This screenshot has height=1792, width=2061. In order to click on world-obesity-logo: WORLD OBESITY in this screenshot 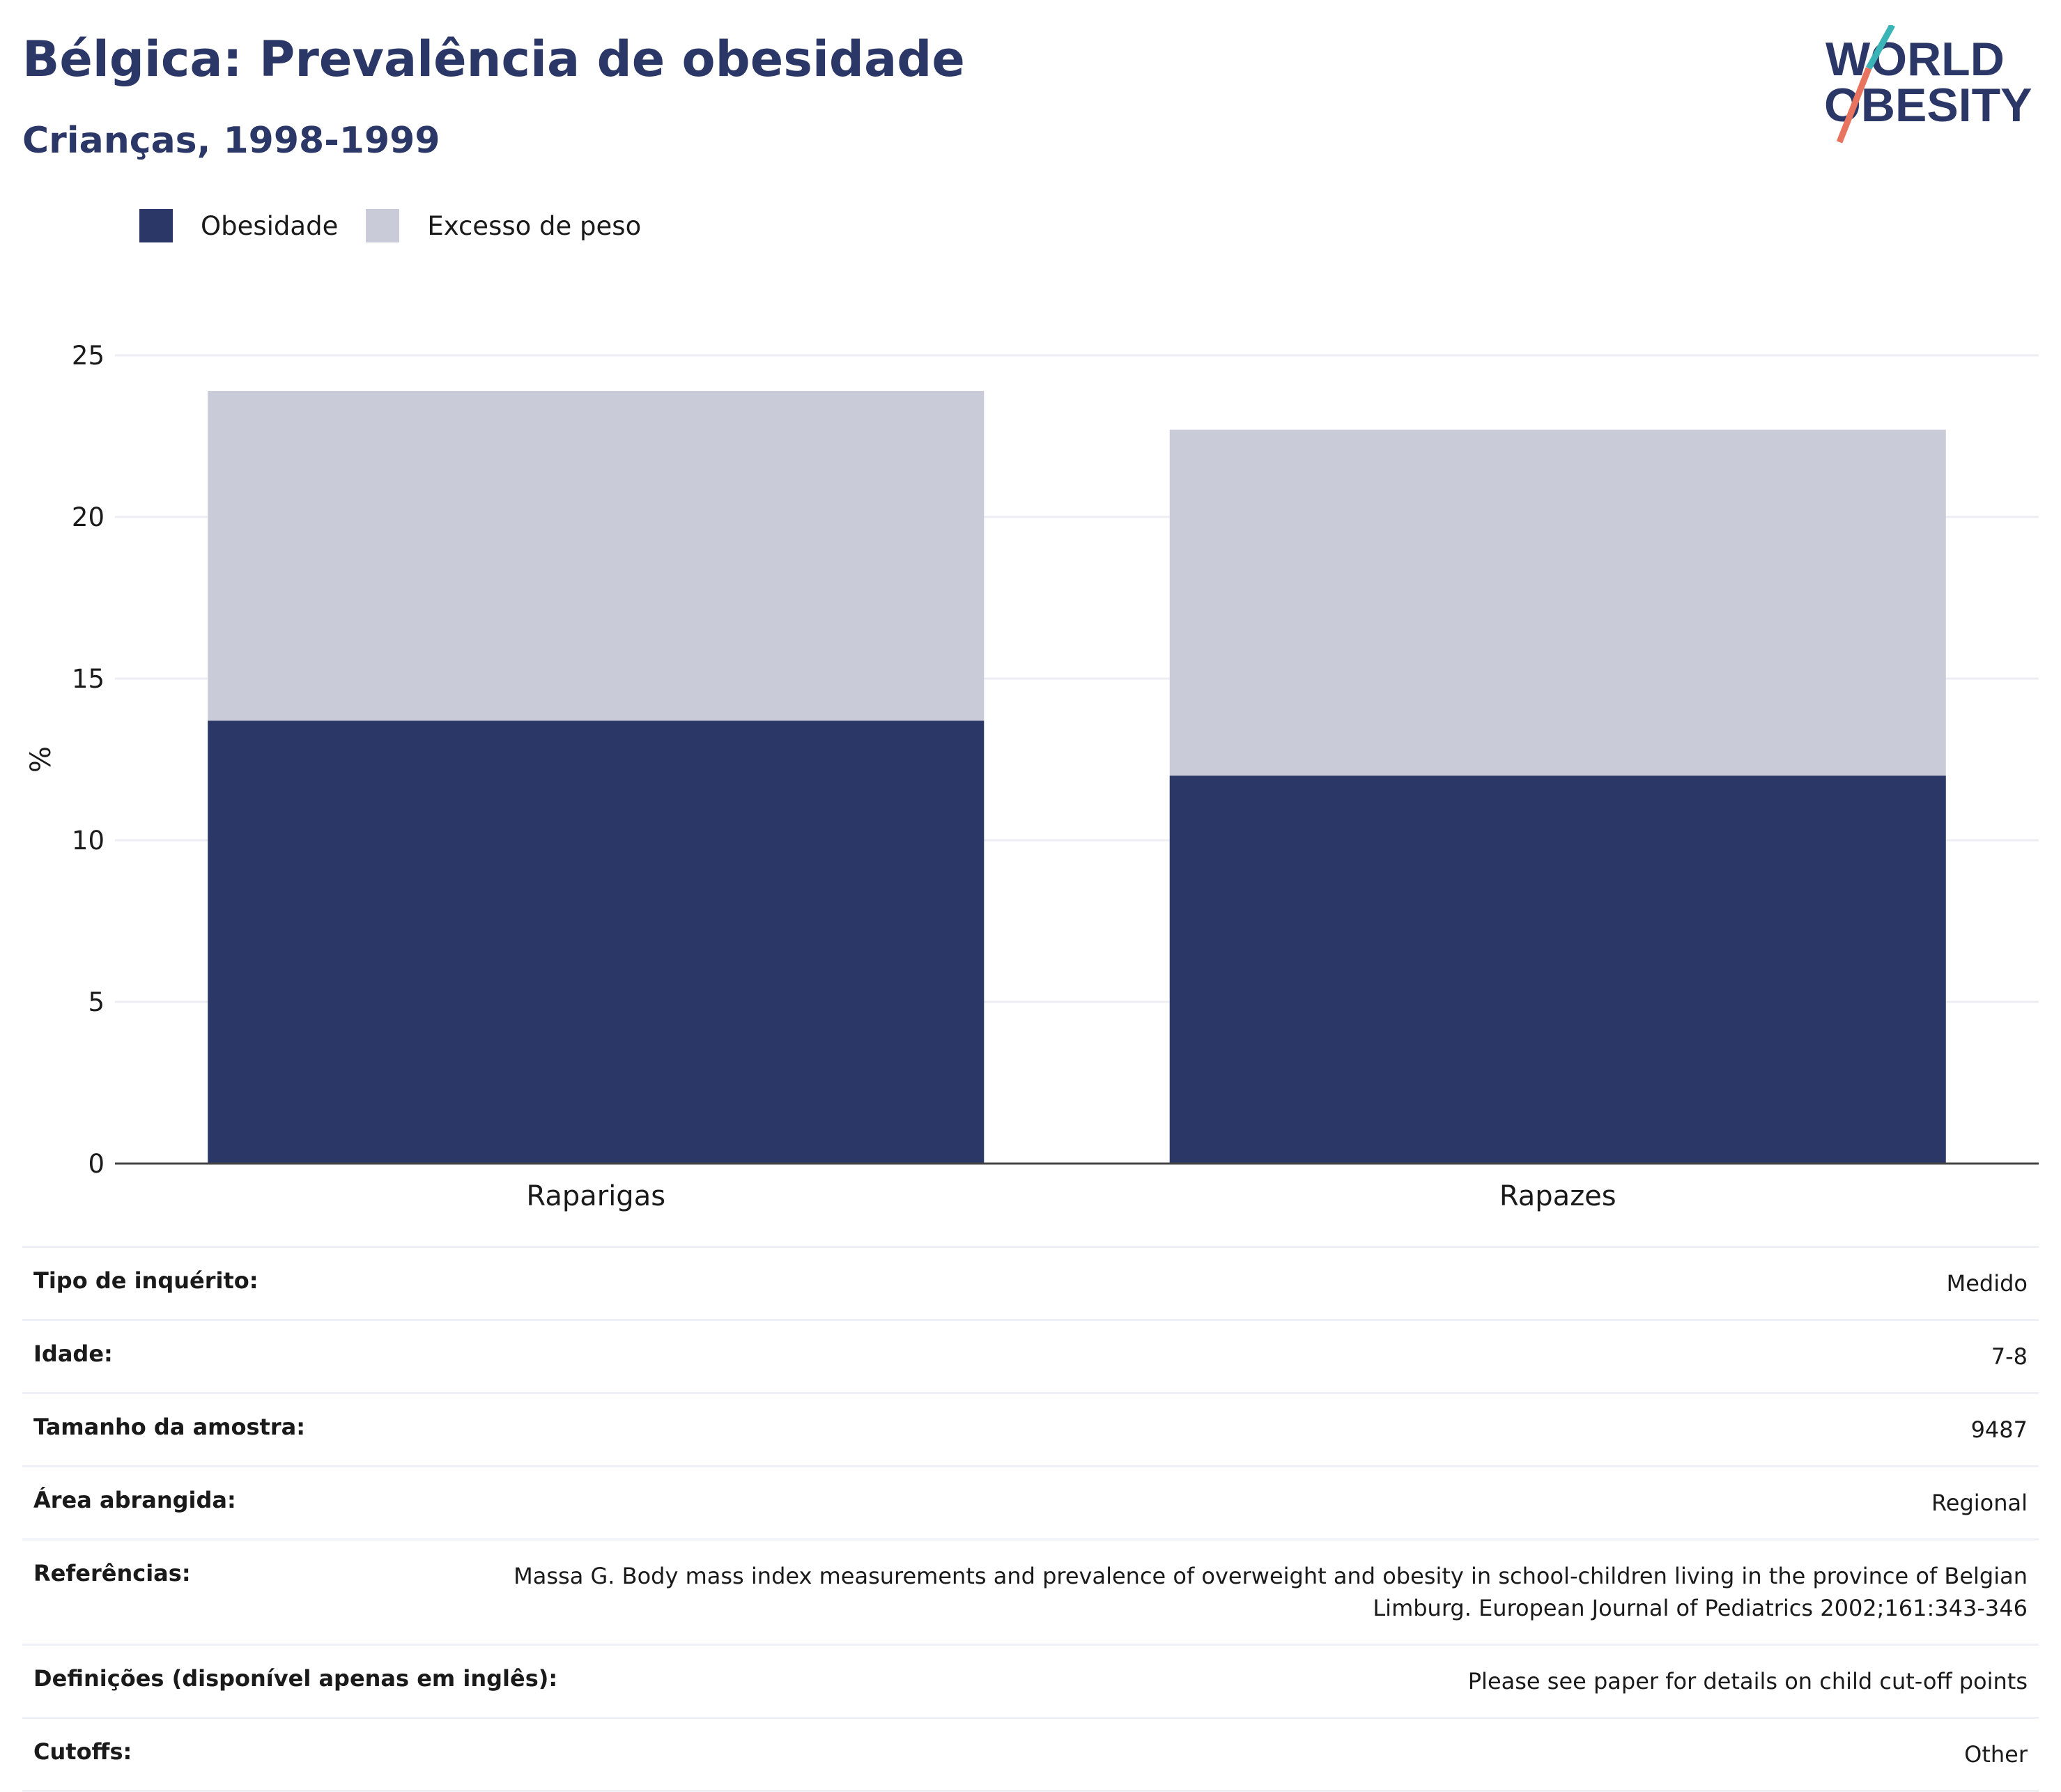, I will do `click(1928, 84)`.